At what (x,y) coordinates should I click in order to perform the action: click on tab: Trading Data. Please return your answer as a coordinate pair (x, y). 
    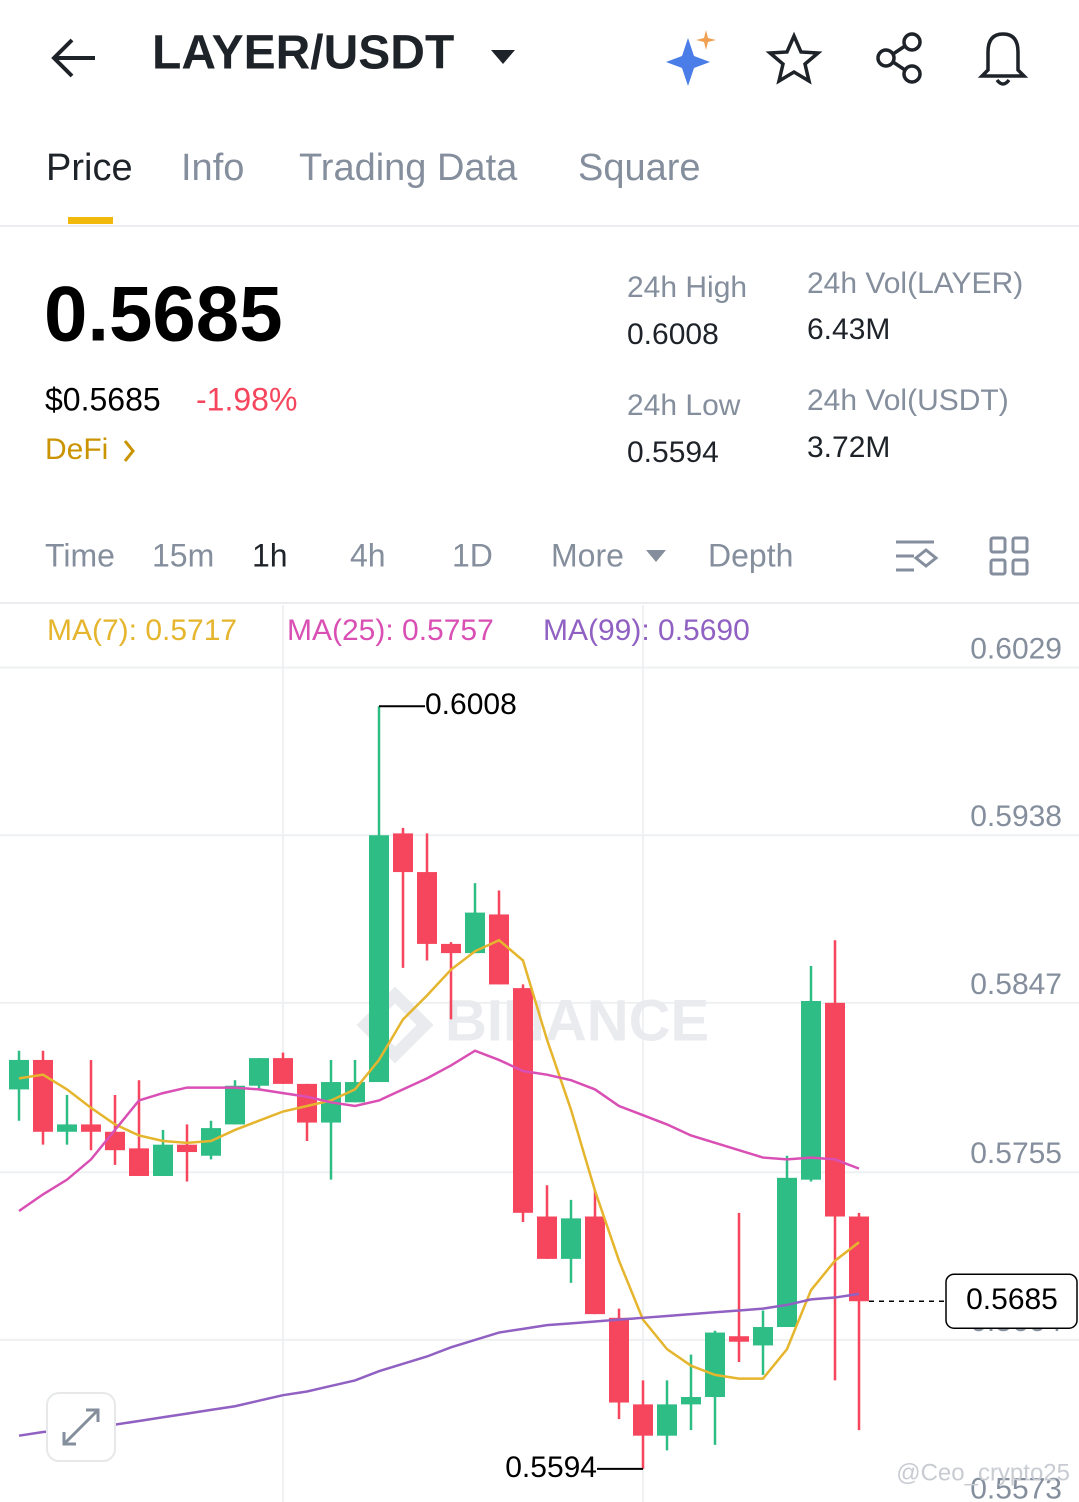
    Looking at the image, I should click on (408, 168).